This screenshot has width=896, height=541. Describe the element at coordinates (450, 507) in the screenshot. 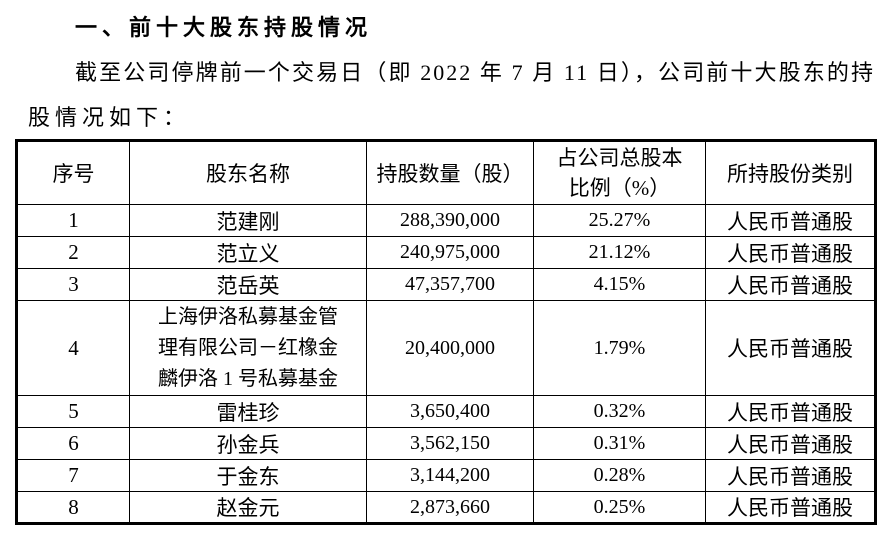

I see `cell-shares-held: 2,873,660` at that location.